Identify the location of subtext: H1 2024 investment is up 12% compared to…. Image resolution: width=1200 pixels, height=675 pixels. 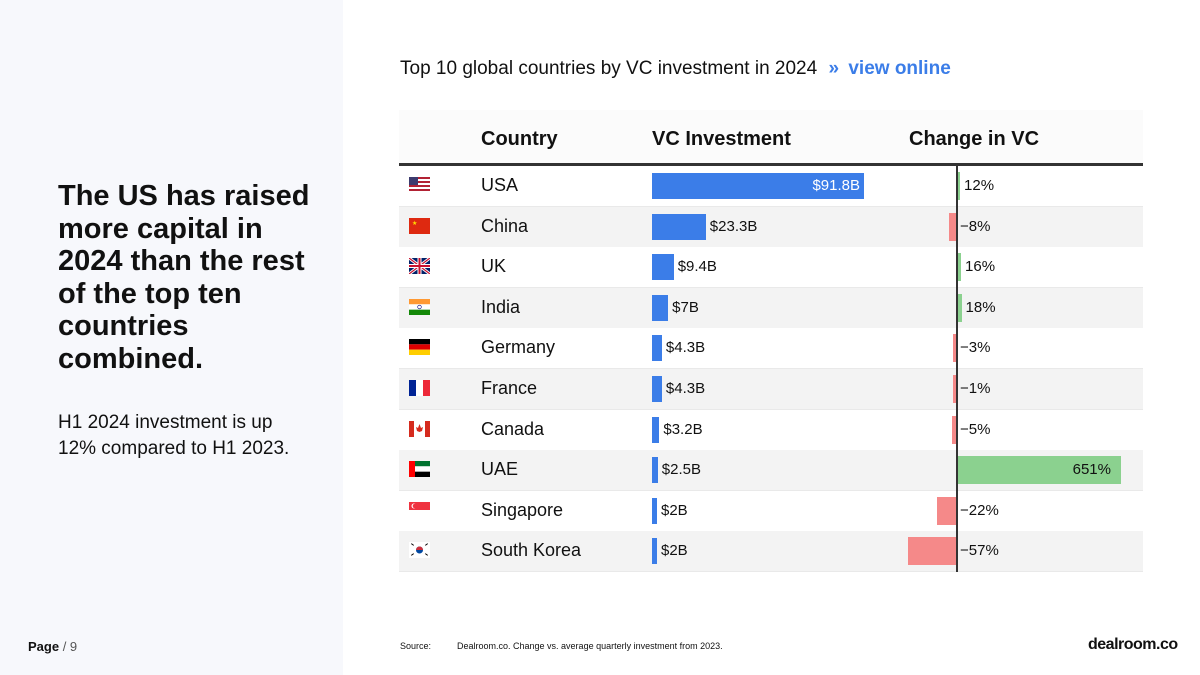
(174, 435).